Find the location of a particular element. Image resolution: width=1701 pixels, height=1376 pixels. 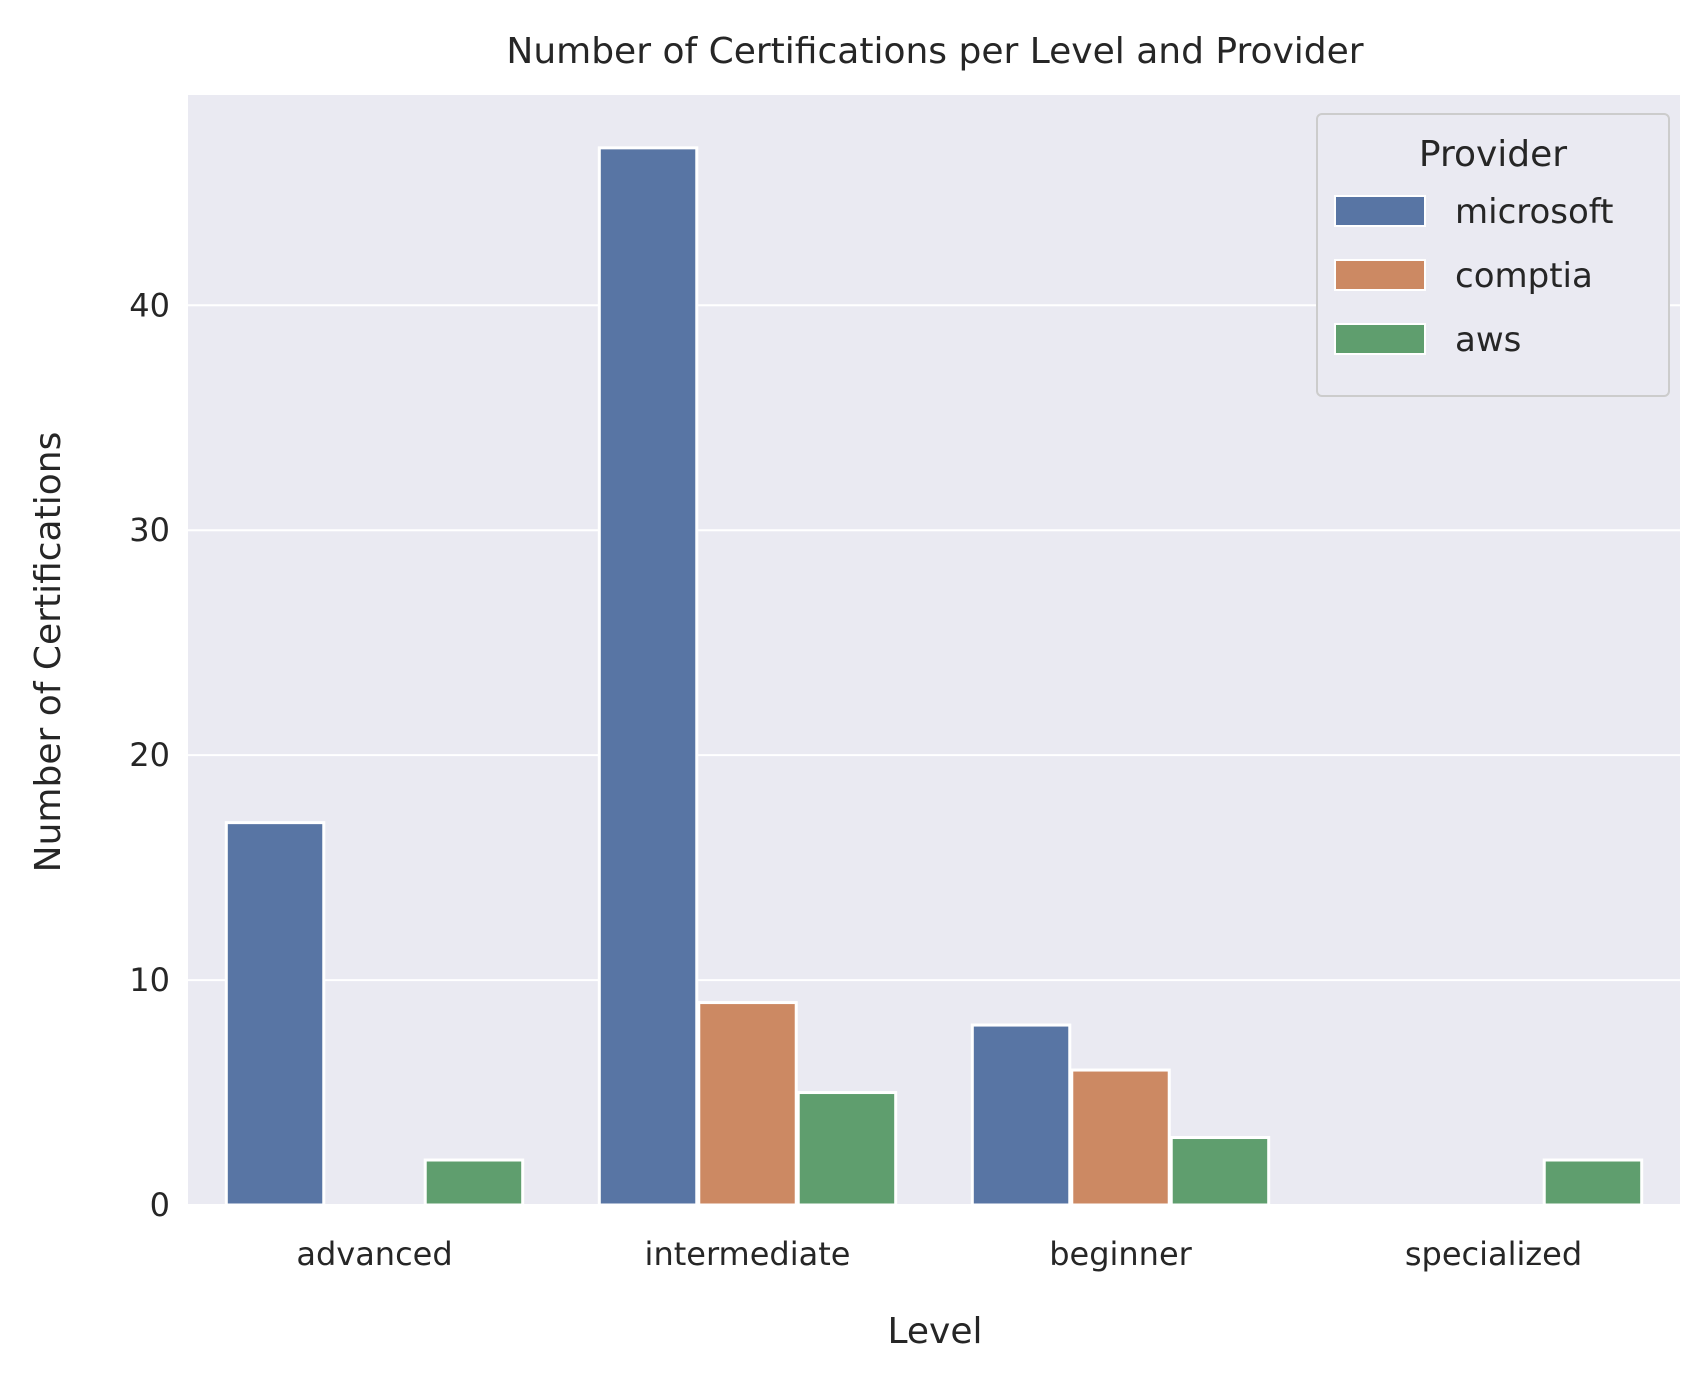

legend-label-comptia: comptia is located at coordinates (1524, 276).